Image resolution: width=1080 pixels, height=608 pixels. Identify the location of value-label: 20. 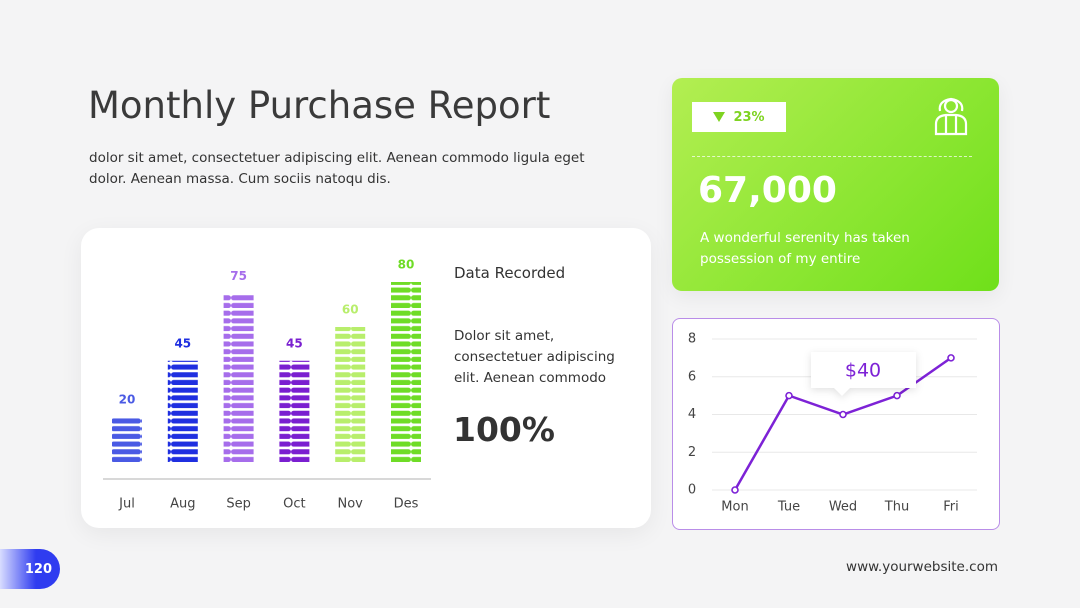
(127, 400).